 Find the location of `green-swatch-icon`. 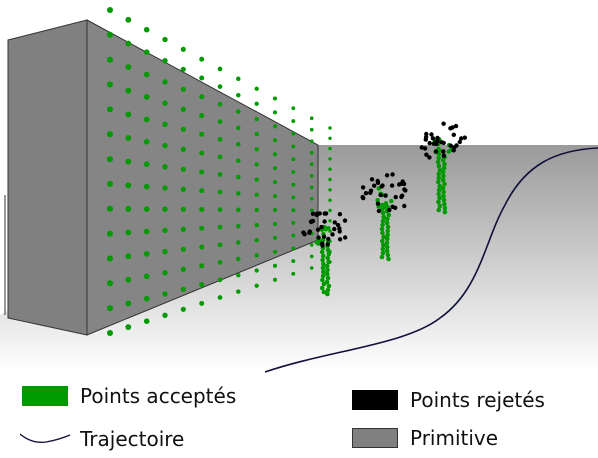

green-swatch-icon is located at coordinates (45, 396).